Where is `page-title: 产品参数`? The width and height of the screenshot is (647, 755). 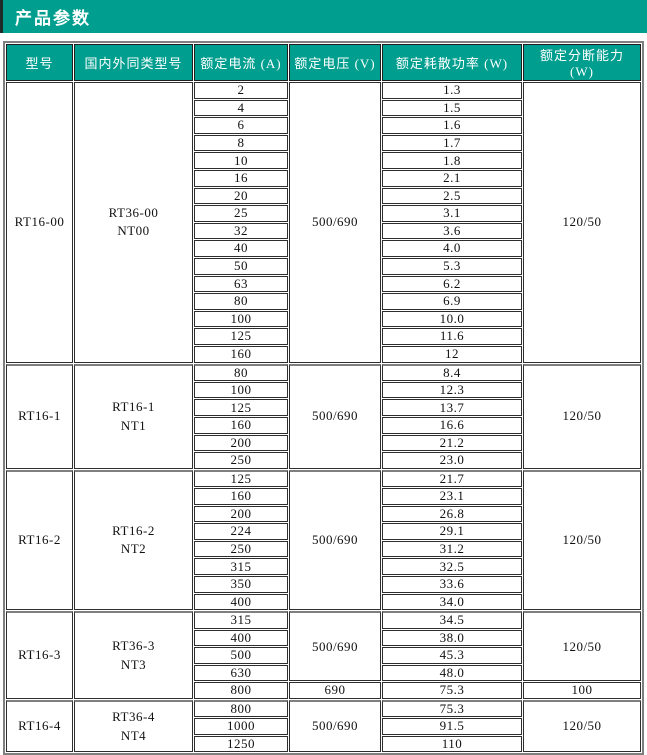 page-title: 产品参数 is located at coordinates (53, 18).